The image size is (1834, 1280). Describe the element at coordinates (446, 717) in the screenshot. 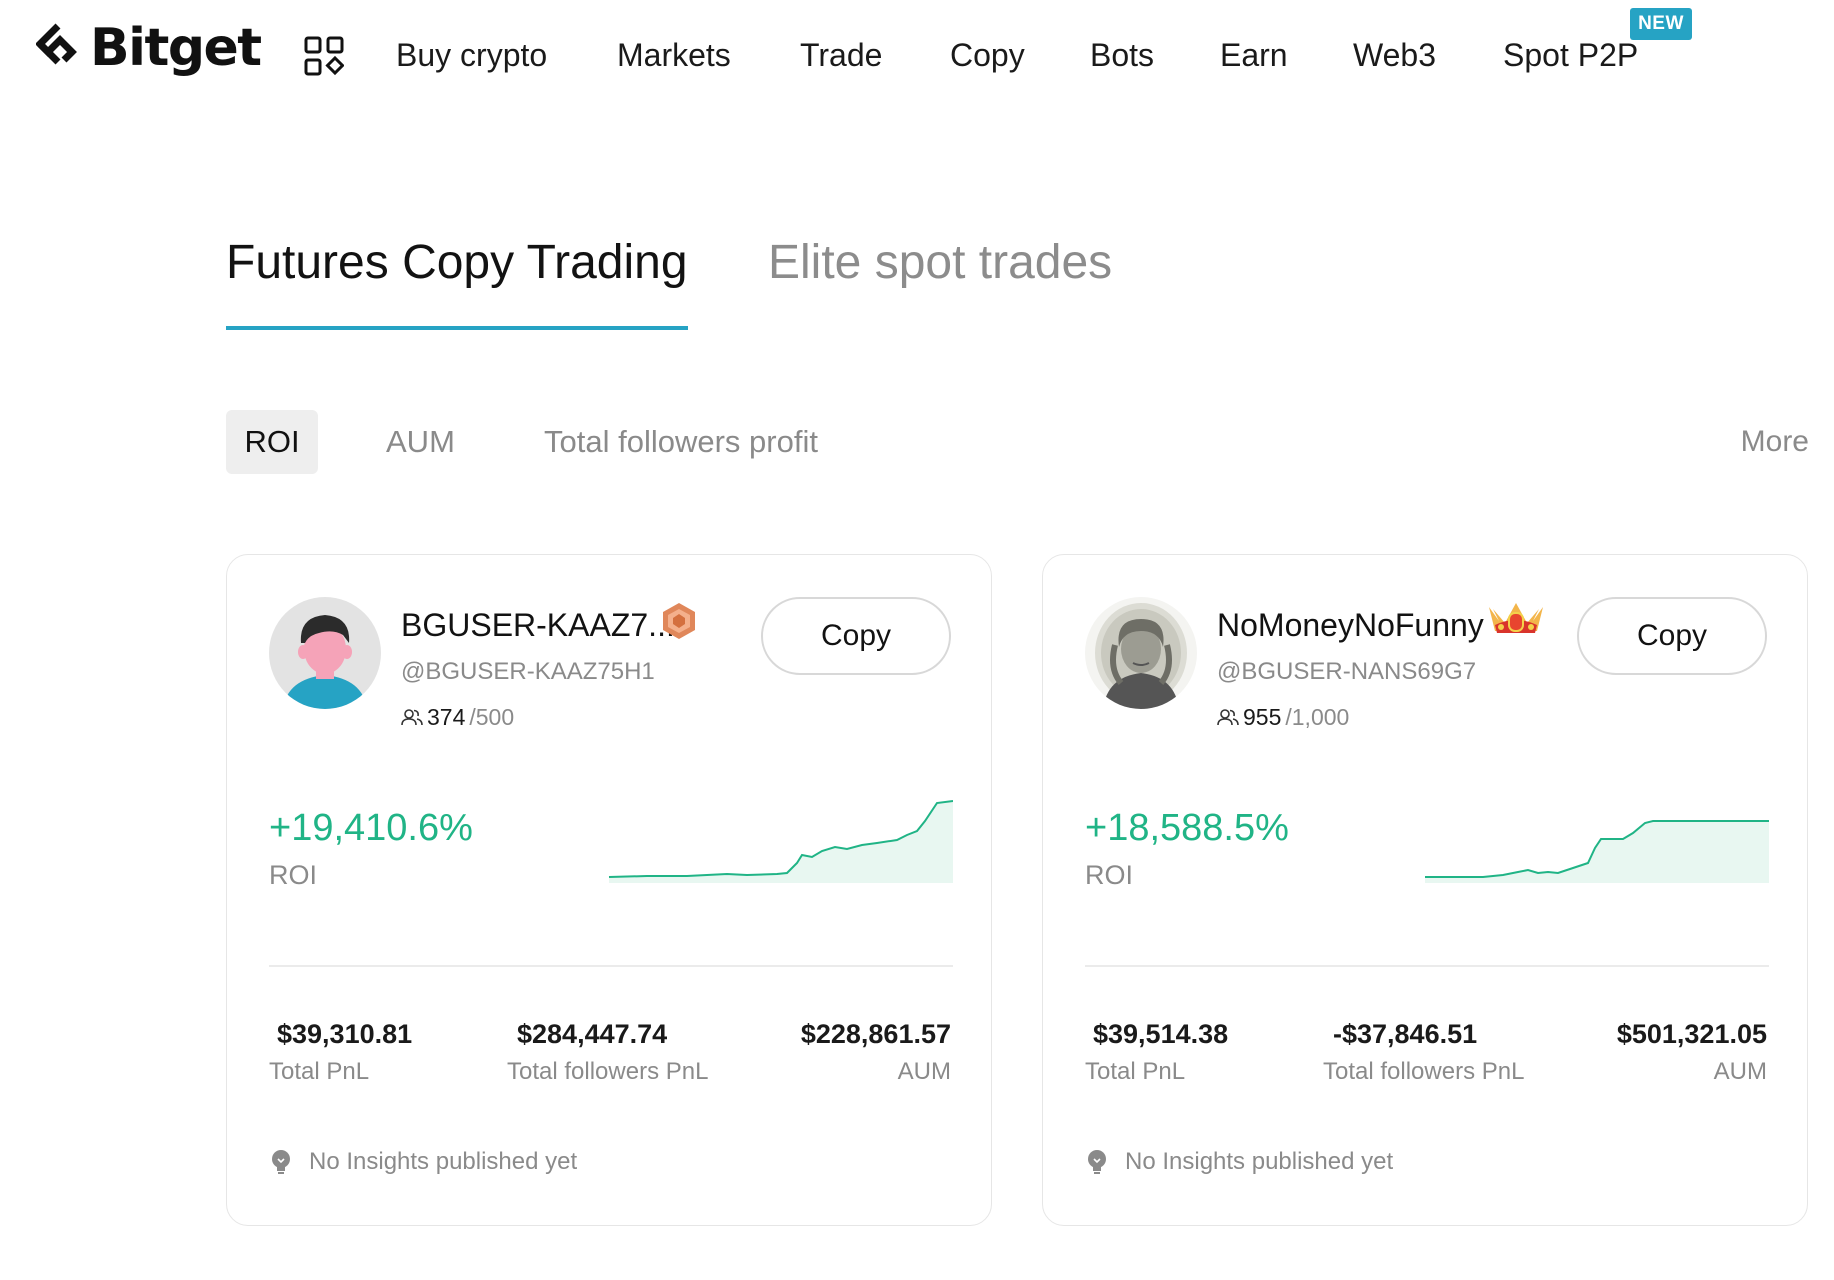

I see `followers-current: 374` at that location.